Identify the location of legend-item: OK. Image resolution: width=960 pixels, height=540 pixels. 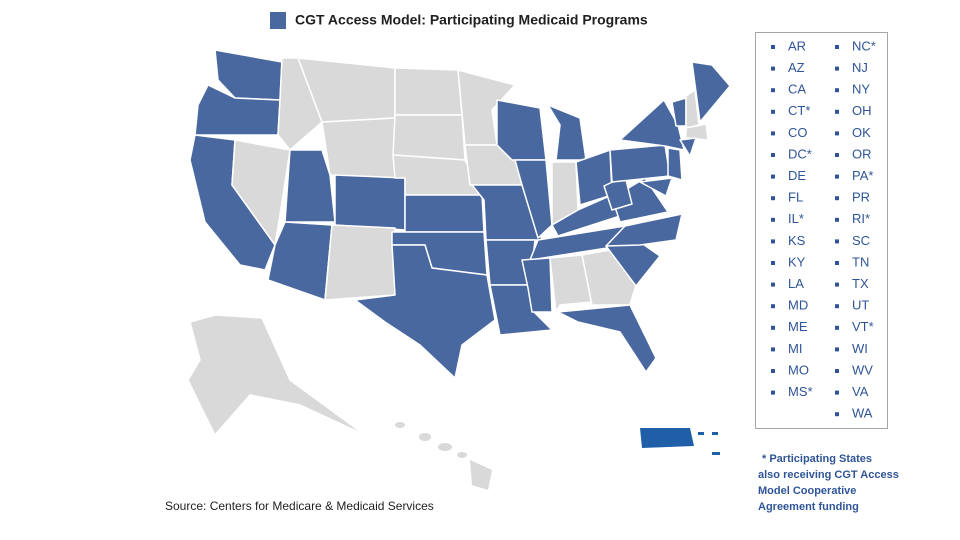
(861, 132).